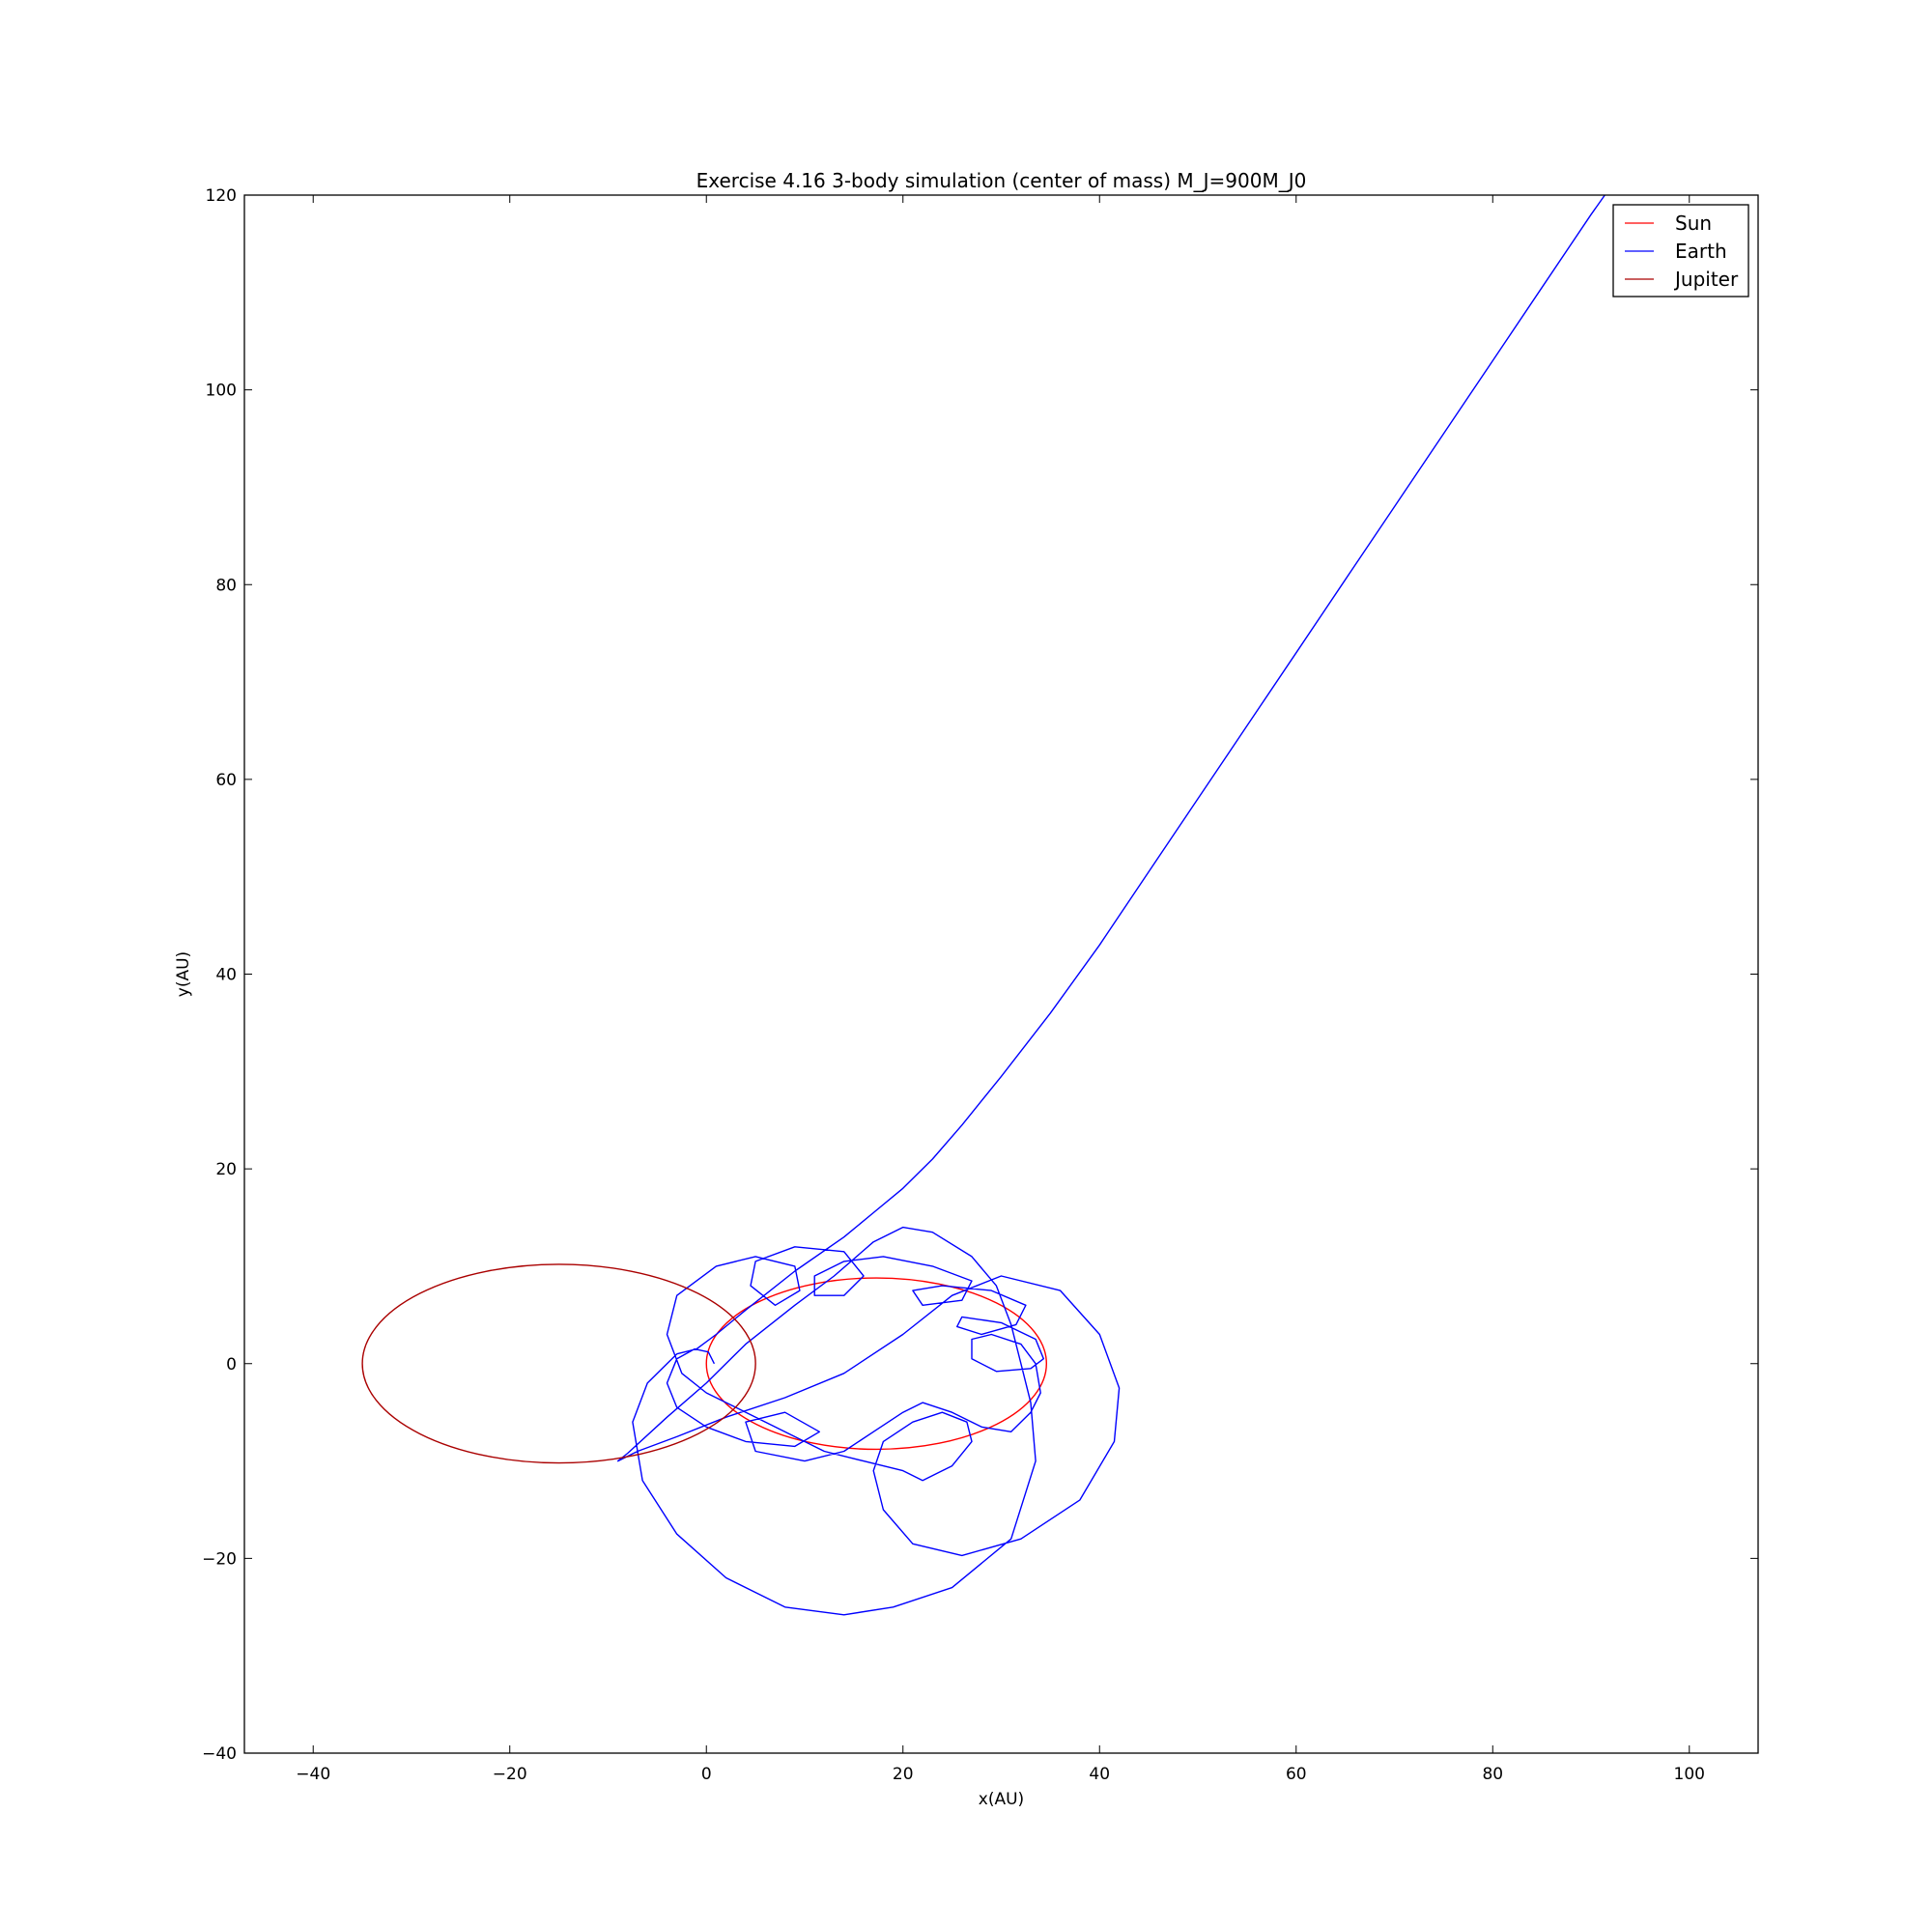  I want to click on x-tick-label: 20, so click(903, 1774).